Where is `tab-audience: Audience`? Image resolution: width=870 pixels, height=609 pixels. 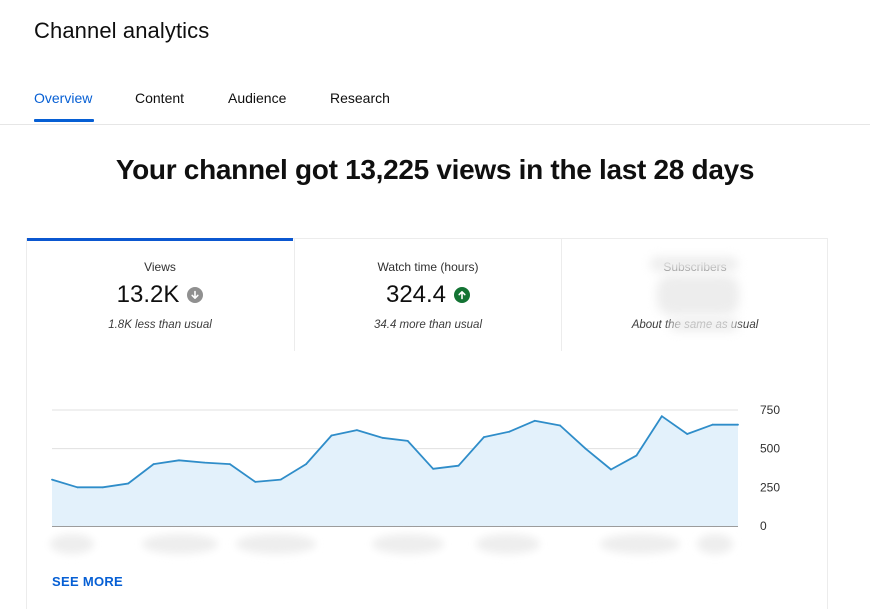
tab-audience: Audience is located at coordinates (257, 98).